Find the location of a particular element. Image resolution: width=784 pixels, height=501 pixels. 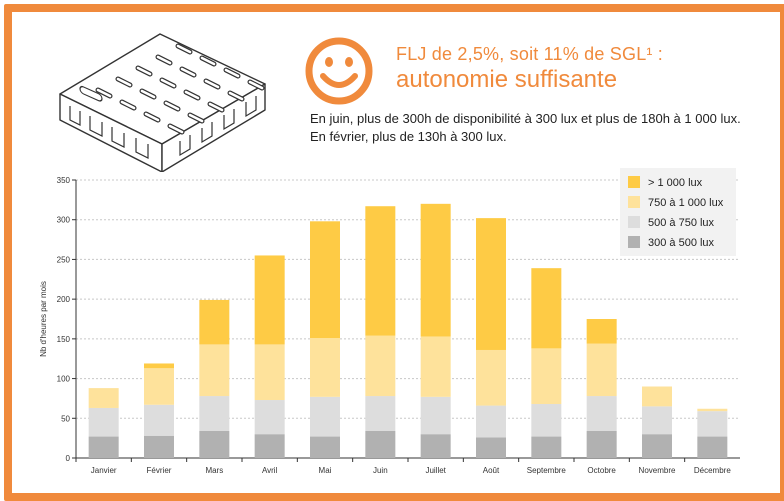

x-tick-label: Juillet is located at coordinates (435, 470).